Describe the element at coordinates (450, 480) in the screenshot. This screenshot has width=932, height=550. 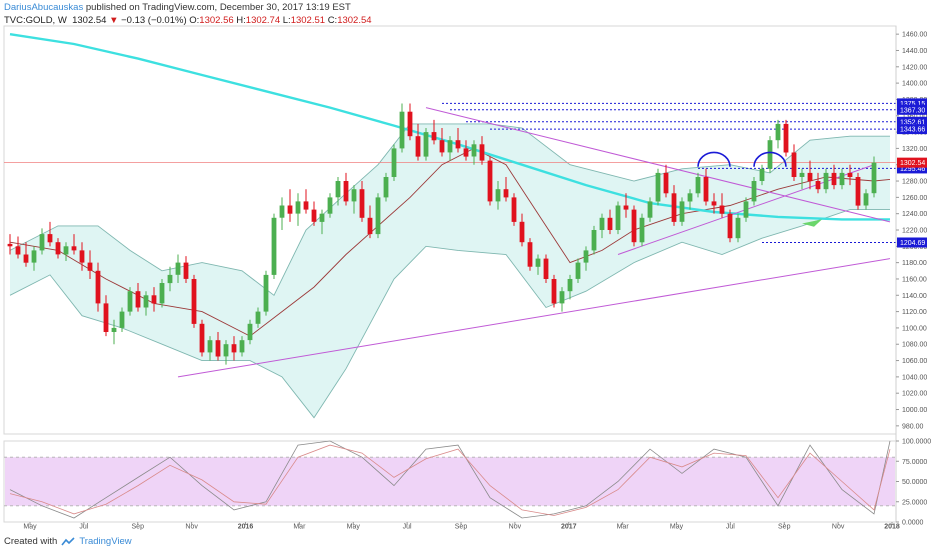
I see `stoch-d-line` at that location.